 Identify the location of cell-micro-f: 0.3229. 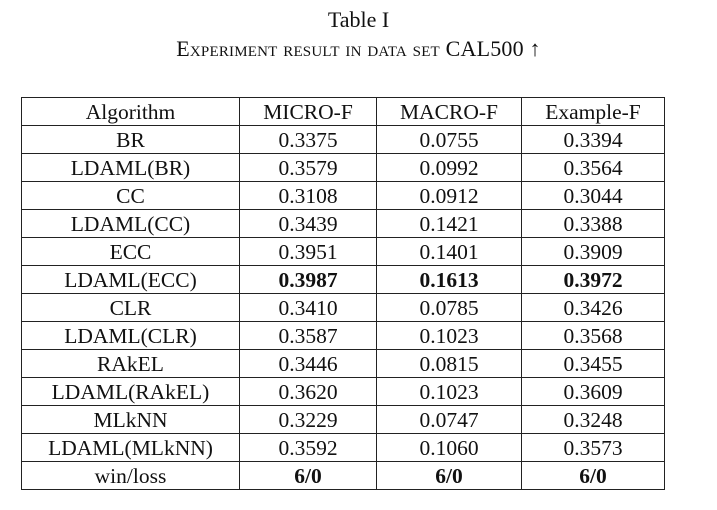
(308, 419).